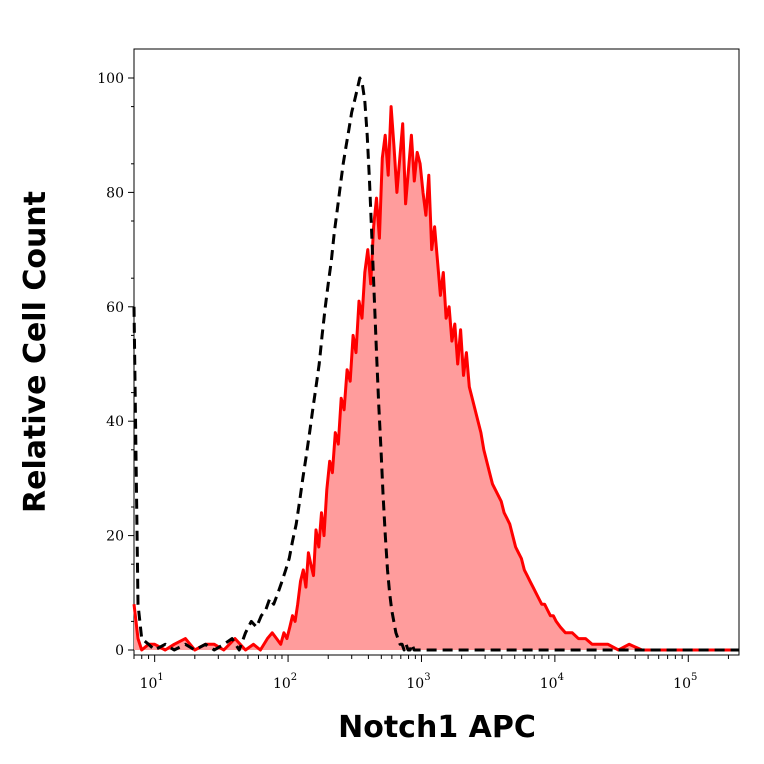  Describe the element at coordinates (115, 537) in the screenshot. I see `y-tick-label: 20` at that location.